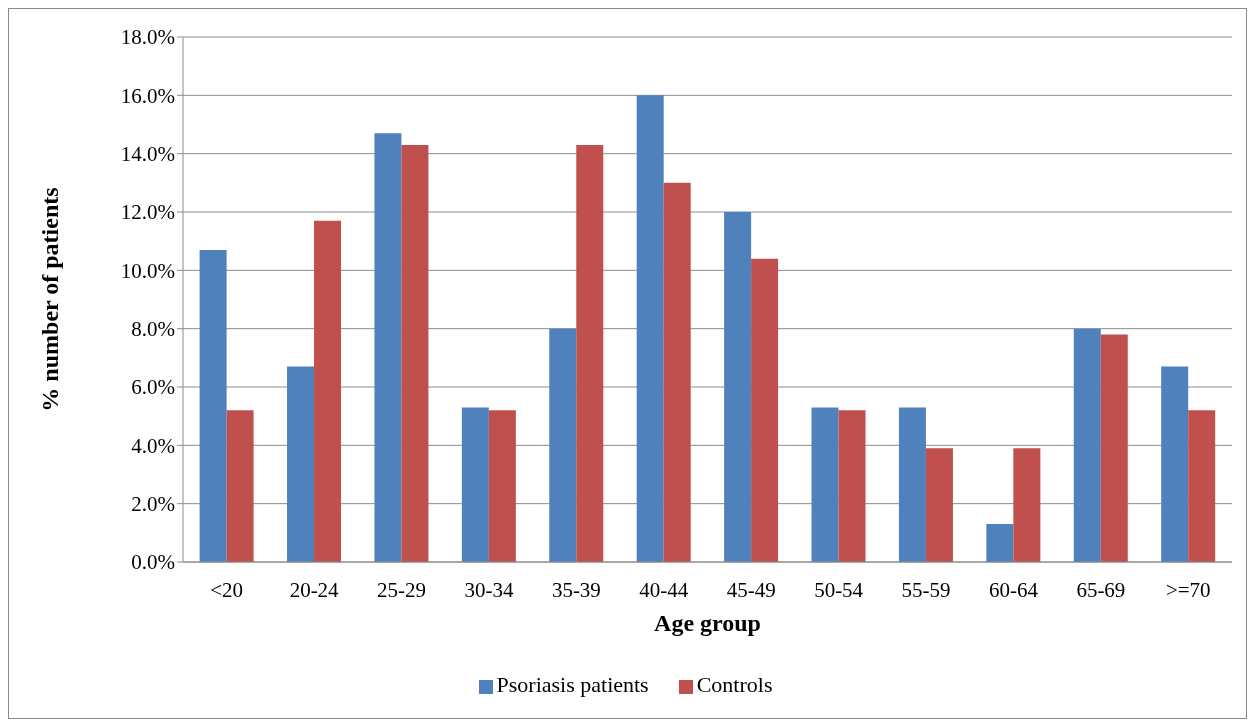 Image resolution: width=1255 pixels, height=727 pixels. What do you see at coordinates (153, 329) in the screenshot?
I see `y-tick-label: 8.0%` at bounding box center [153, 329].